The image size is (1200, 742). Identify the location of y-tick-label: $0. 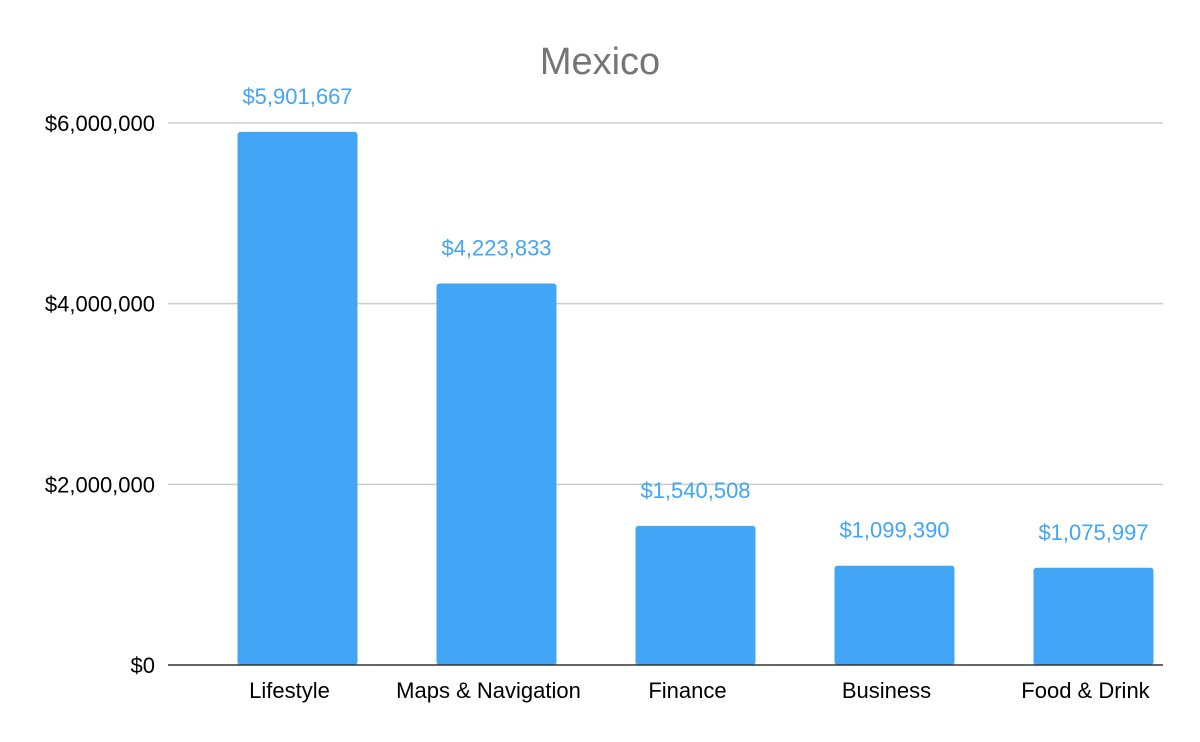
(143, 665).